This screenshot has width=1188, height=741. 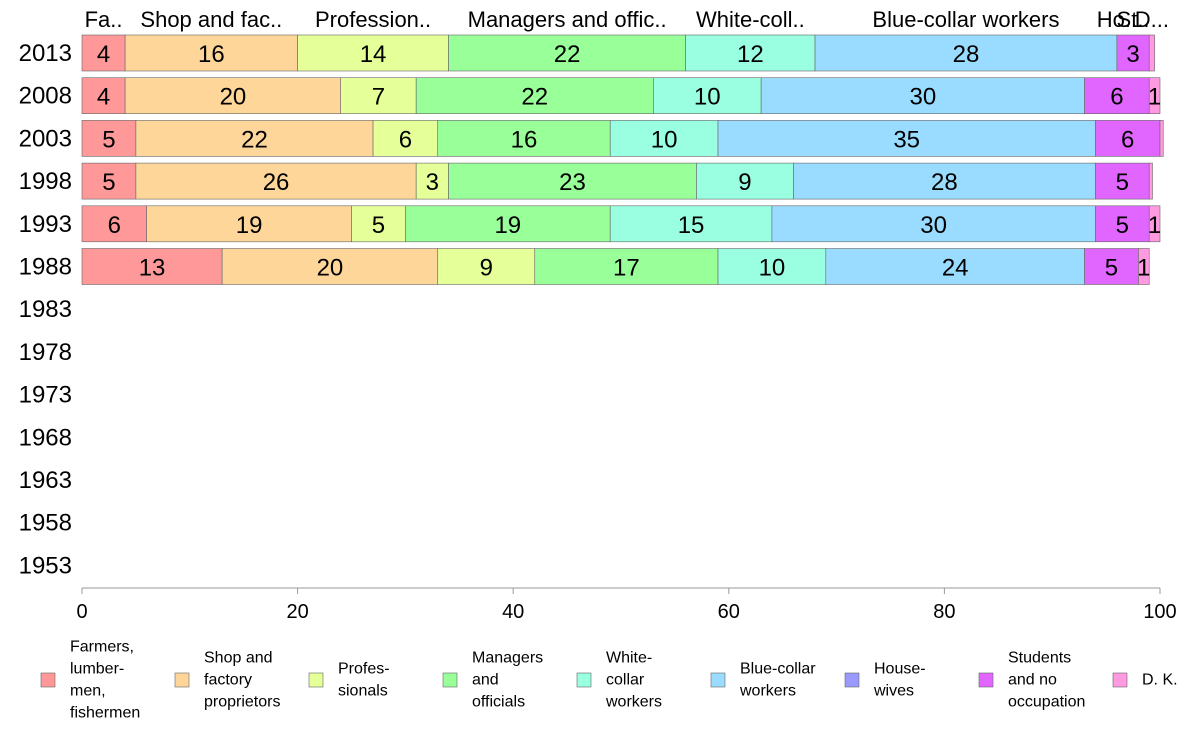 What do you see at coordinates (363, 690) in the screenshot?
I see `legend-label: sionals` at bounding box center [363, 690].